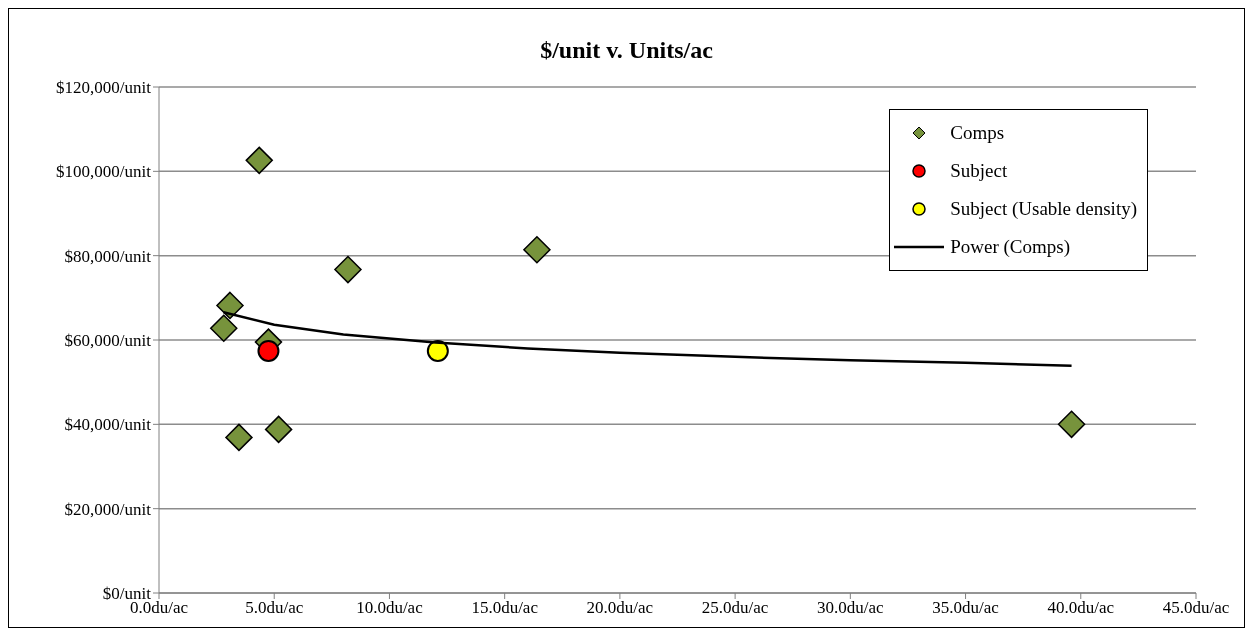 Image resolution: width=1253 pixels, height=634 pixels. I want to click on legend-label: Subject, so click(979, 171).